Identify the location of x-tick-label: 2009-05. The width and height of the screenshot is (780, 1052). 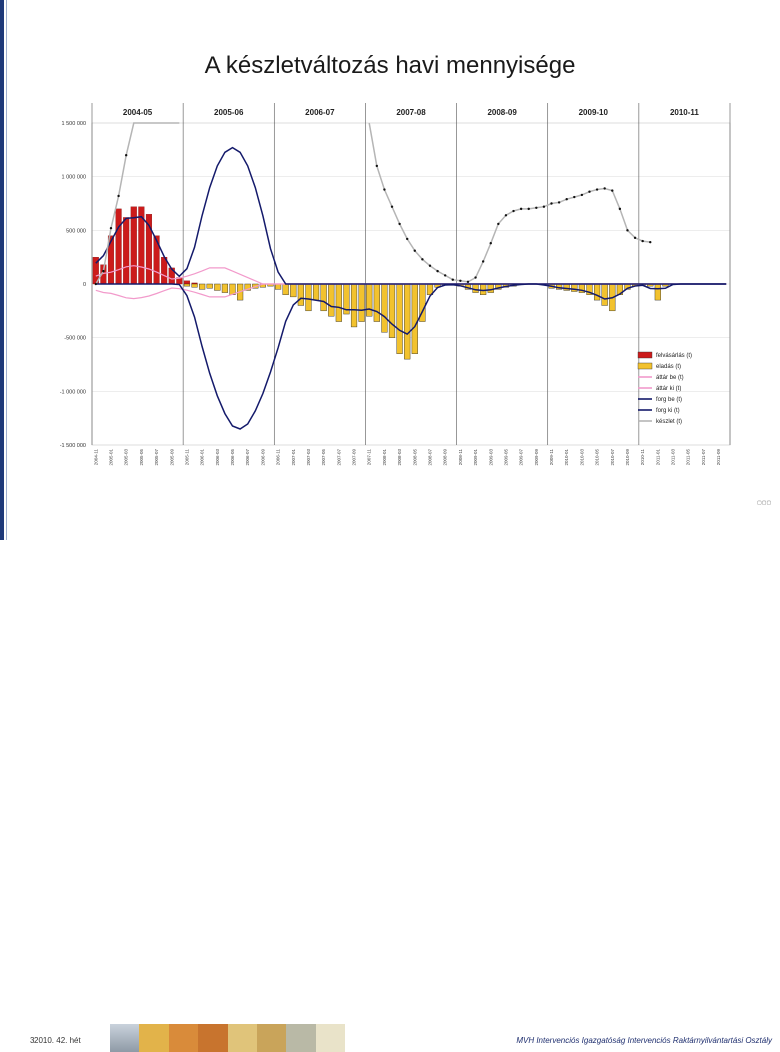
(505, 457).